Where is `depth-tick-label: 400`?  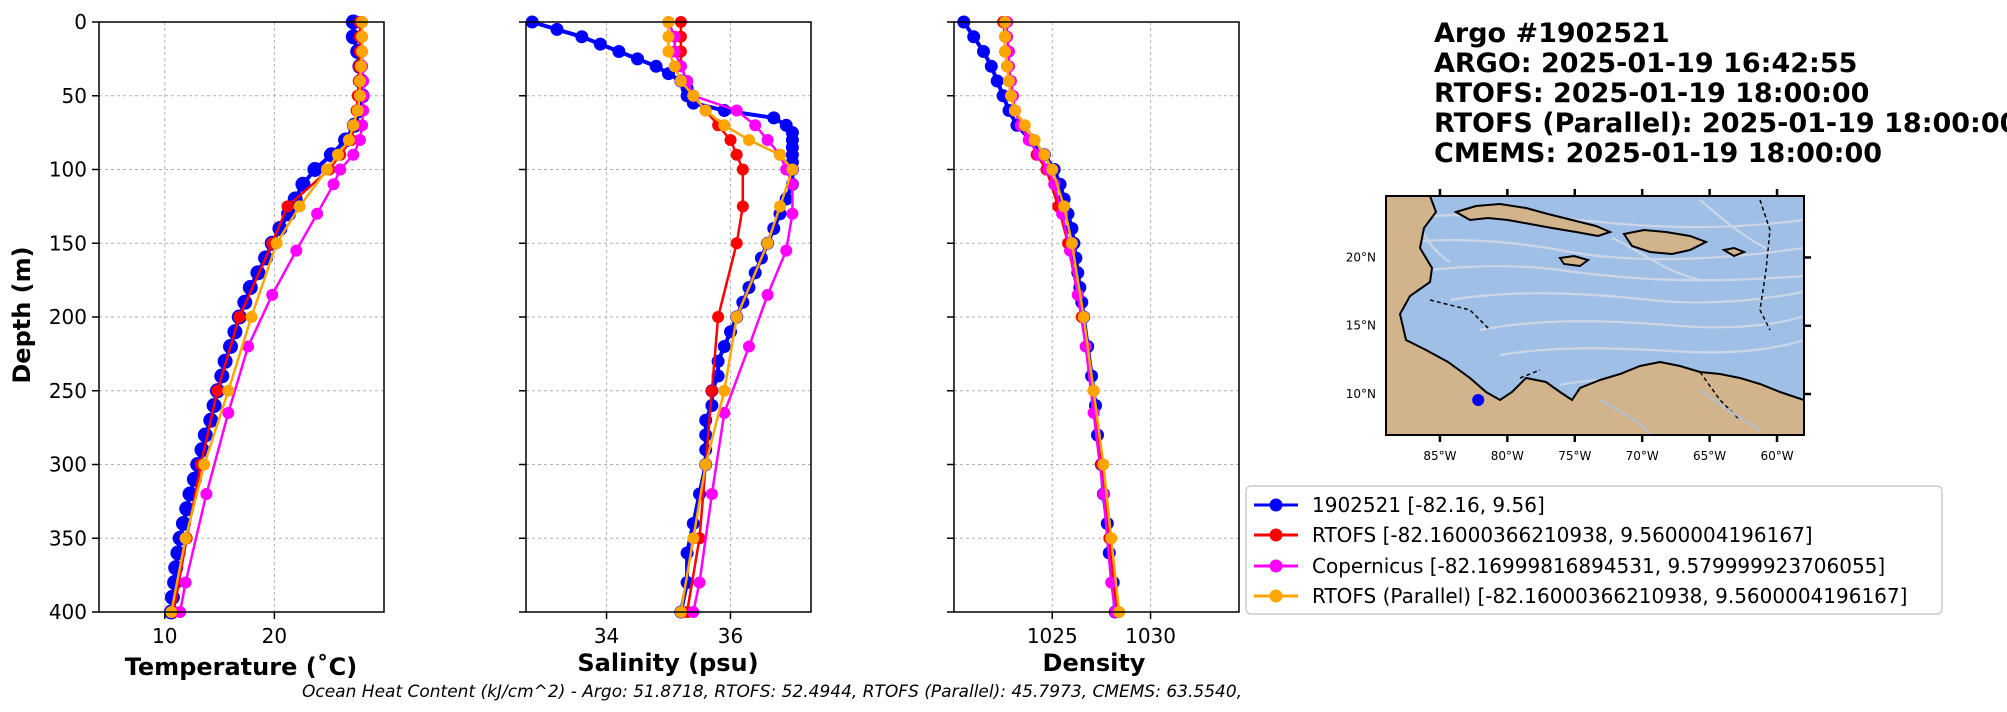
depth-tick-label: 400 is located at coordinates (68, 612).